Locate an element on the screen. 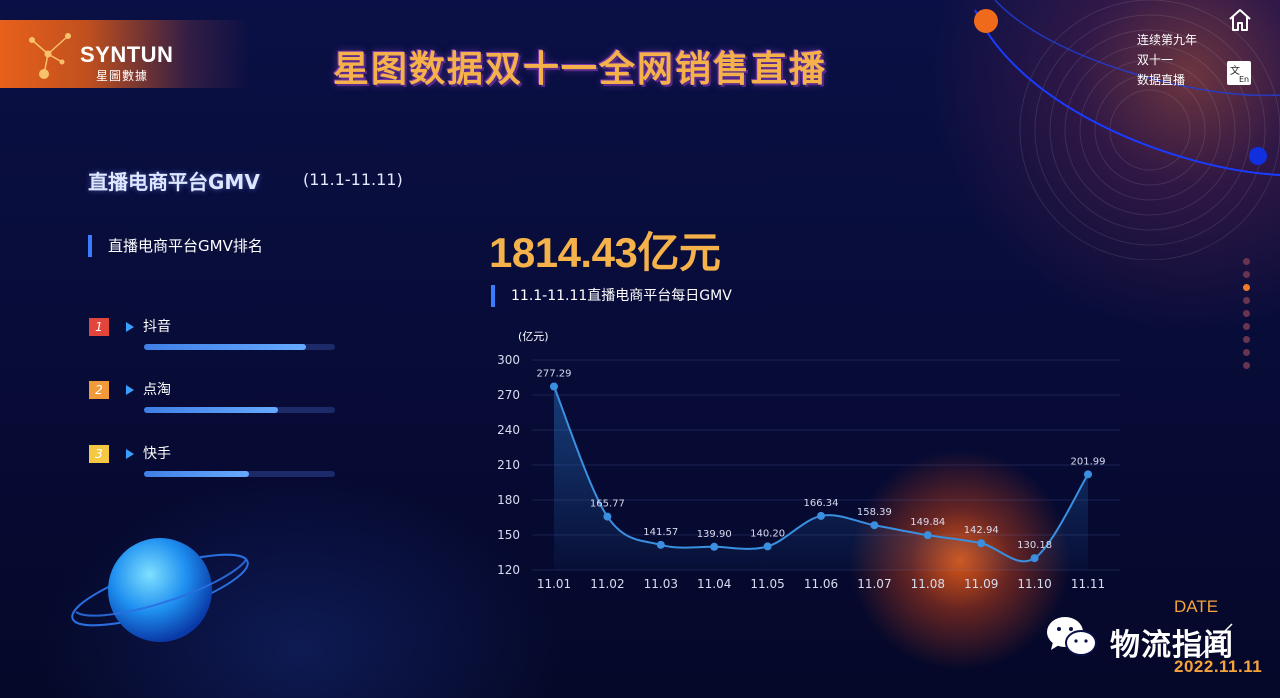 The height and width of the screenshot is (698, 1280). date-value: 2022.11.11 is located at coordinates (1218, 666).